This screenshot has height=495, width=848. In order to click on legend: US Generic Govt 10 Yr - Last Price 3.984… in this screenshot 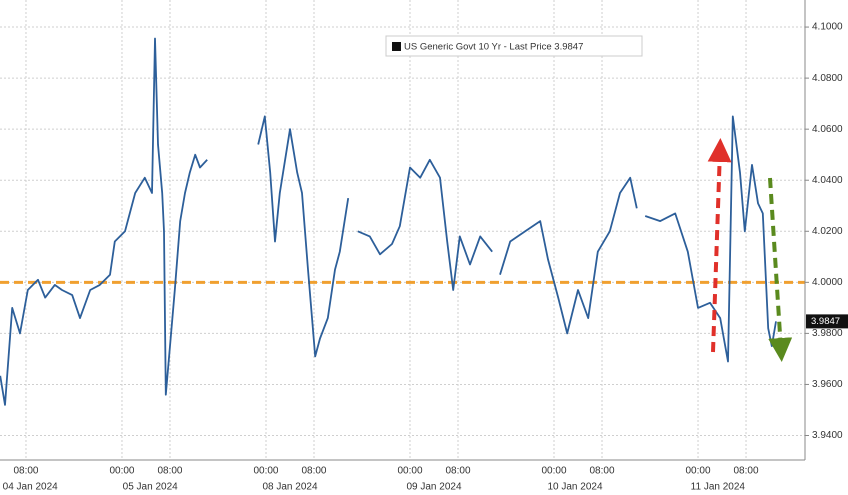, I will do `click(514, 46)`.